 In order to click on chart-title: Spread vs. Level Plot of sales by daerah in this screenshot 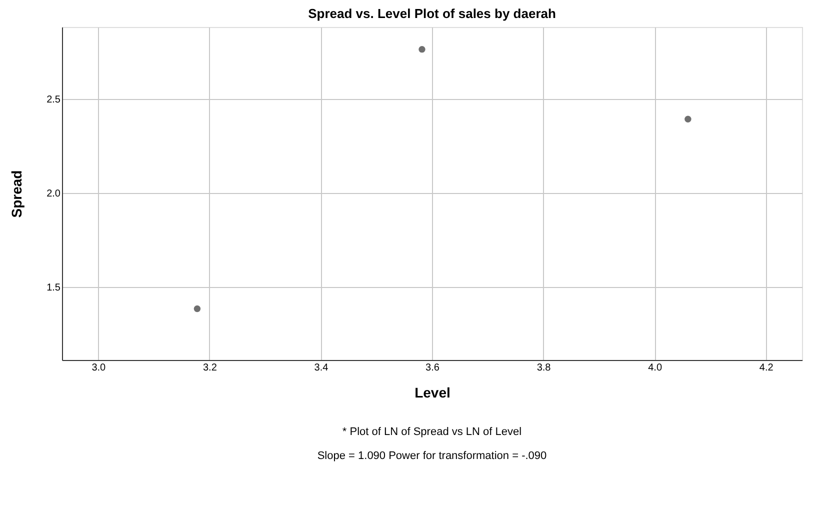, I will do `click(432, 13)`.